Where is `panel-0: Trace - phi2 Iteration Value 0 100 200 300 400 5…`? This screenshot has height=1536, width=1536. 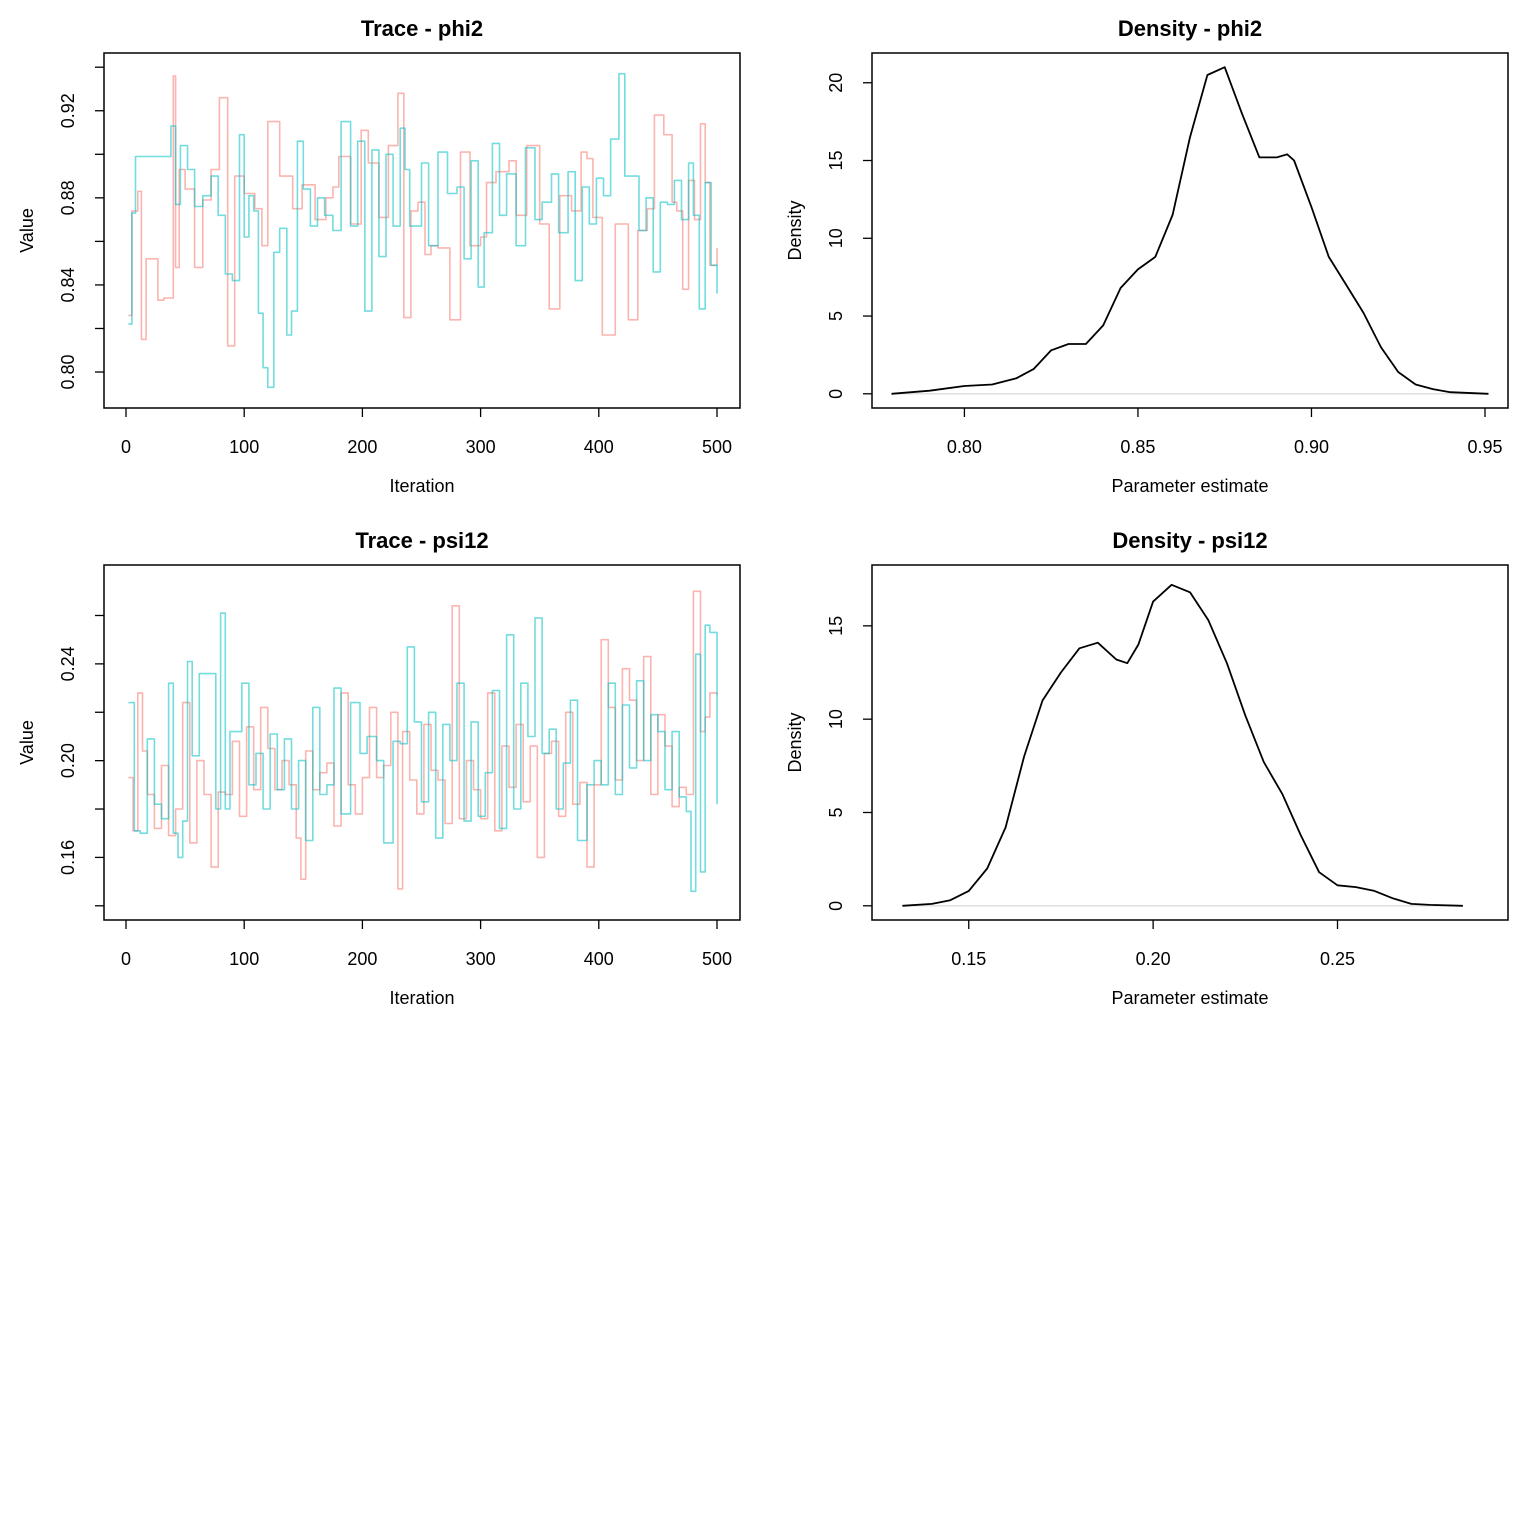 panel-0: Trace - phi2 Iteration Value 0 100 200 300 400 5… is located at coordinates (379, 256).